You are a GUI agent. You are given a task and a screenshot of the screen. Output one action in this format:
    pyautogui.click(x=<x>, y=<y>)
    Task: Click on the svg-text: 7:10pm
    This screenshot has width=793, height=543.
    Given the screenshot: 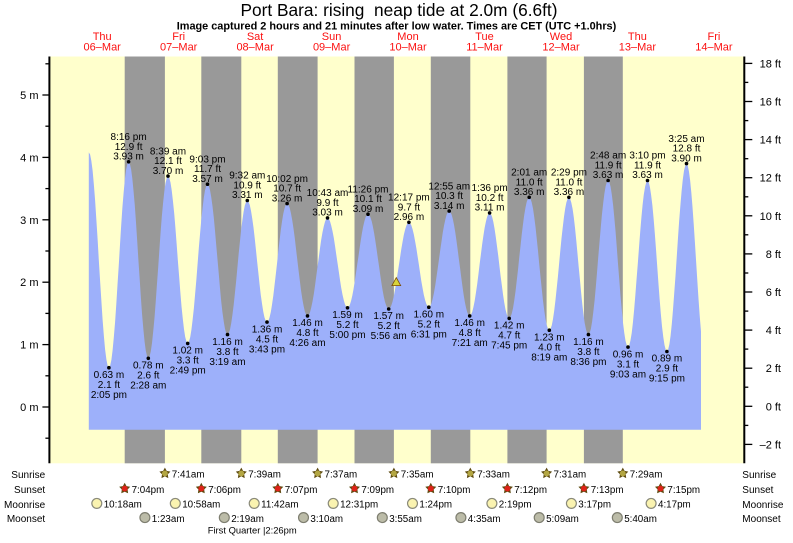 What is the action you would take?
    pyautogui.click(x=454, y=490)
    